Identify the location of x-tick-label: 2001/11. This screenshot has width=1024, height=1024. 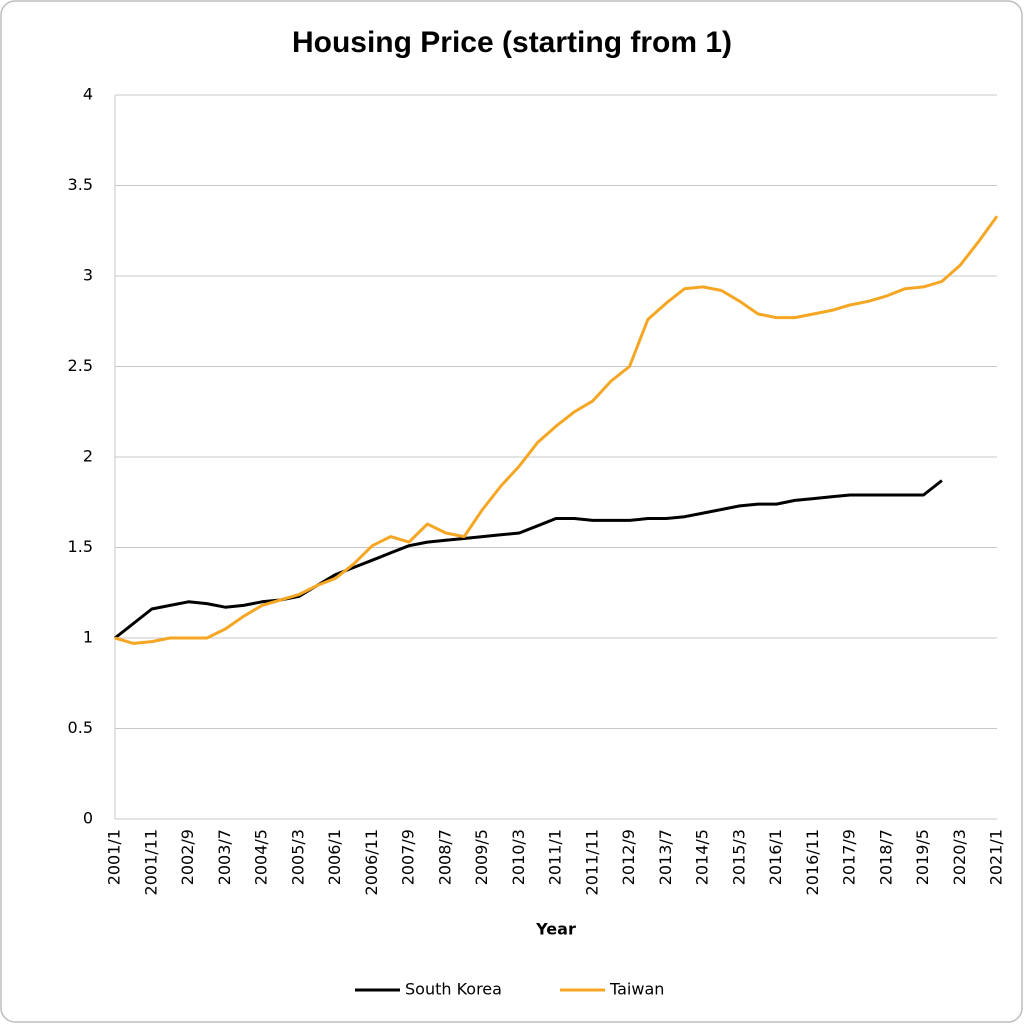
(150, 862).